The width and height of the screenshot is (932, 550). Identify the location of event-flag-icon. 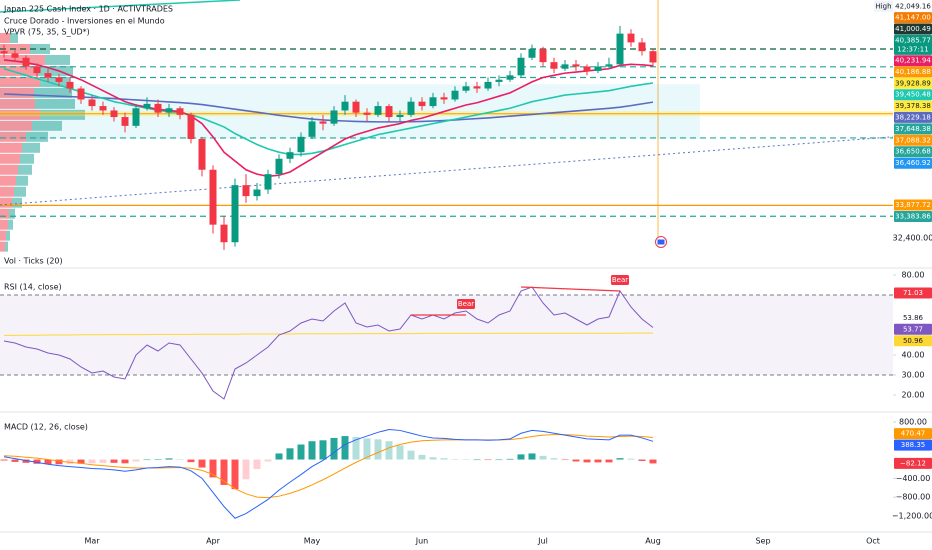
(661, 242).